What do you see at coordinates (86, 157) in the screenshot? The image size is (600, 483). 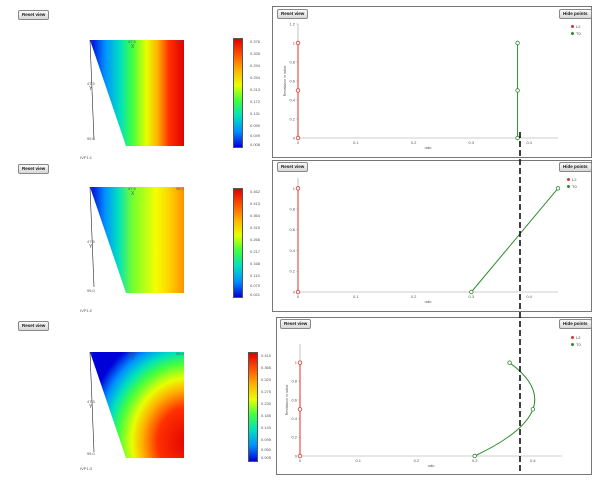 I see `map-caption: IVP1:1` at bounding box center [86, 157].